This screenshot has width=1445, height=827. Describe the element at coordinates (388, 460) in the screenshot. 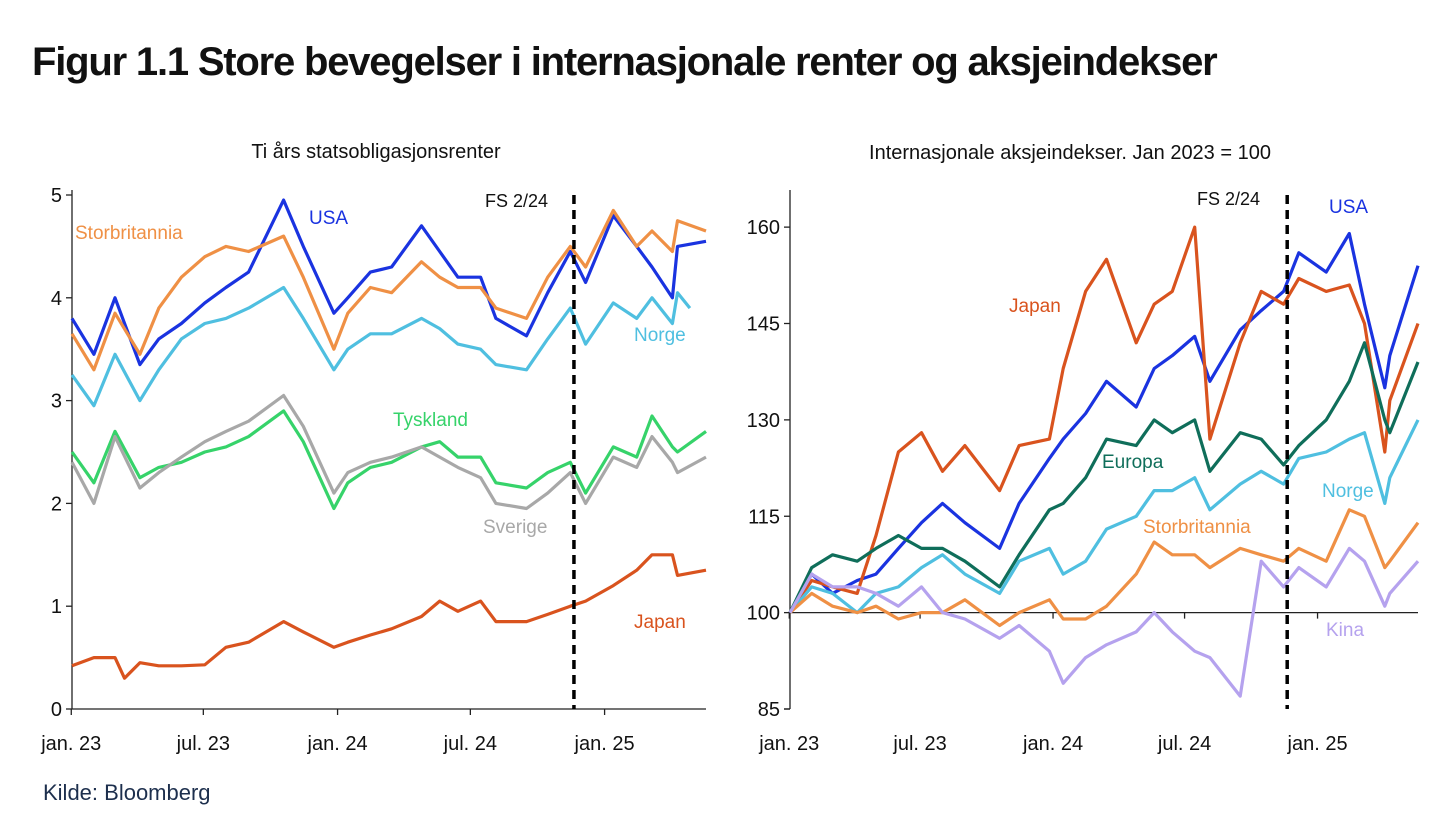

I see `series-line-tyskland` at that location.